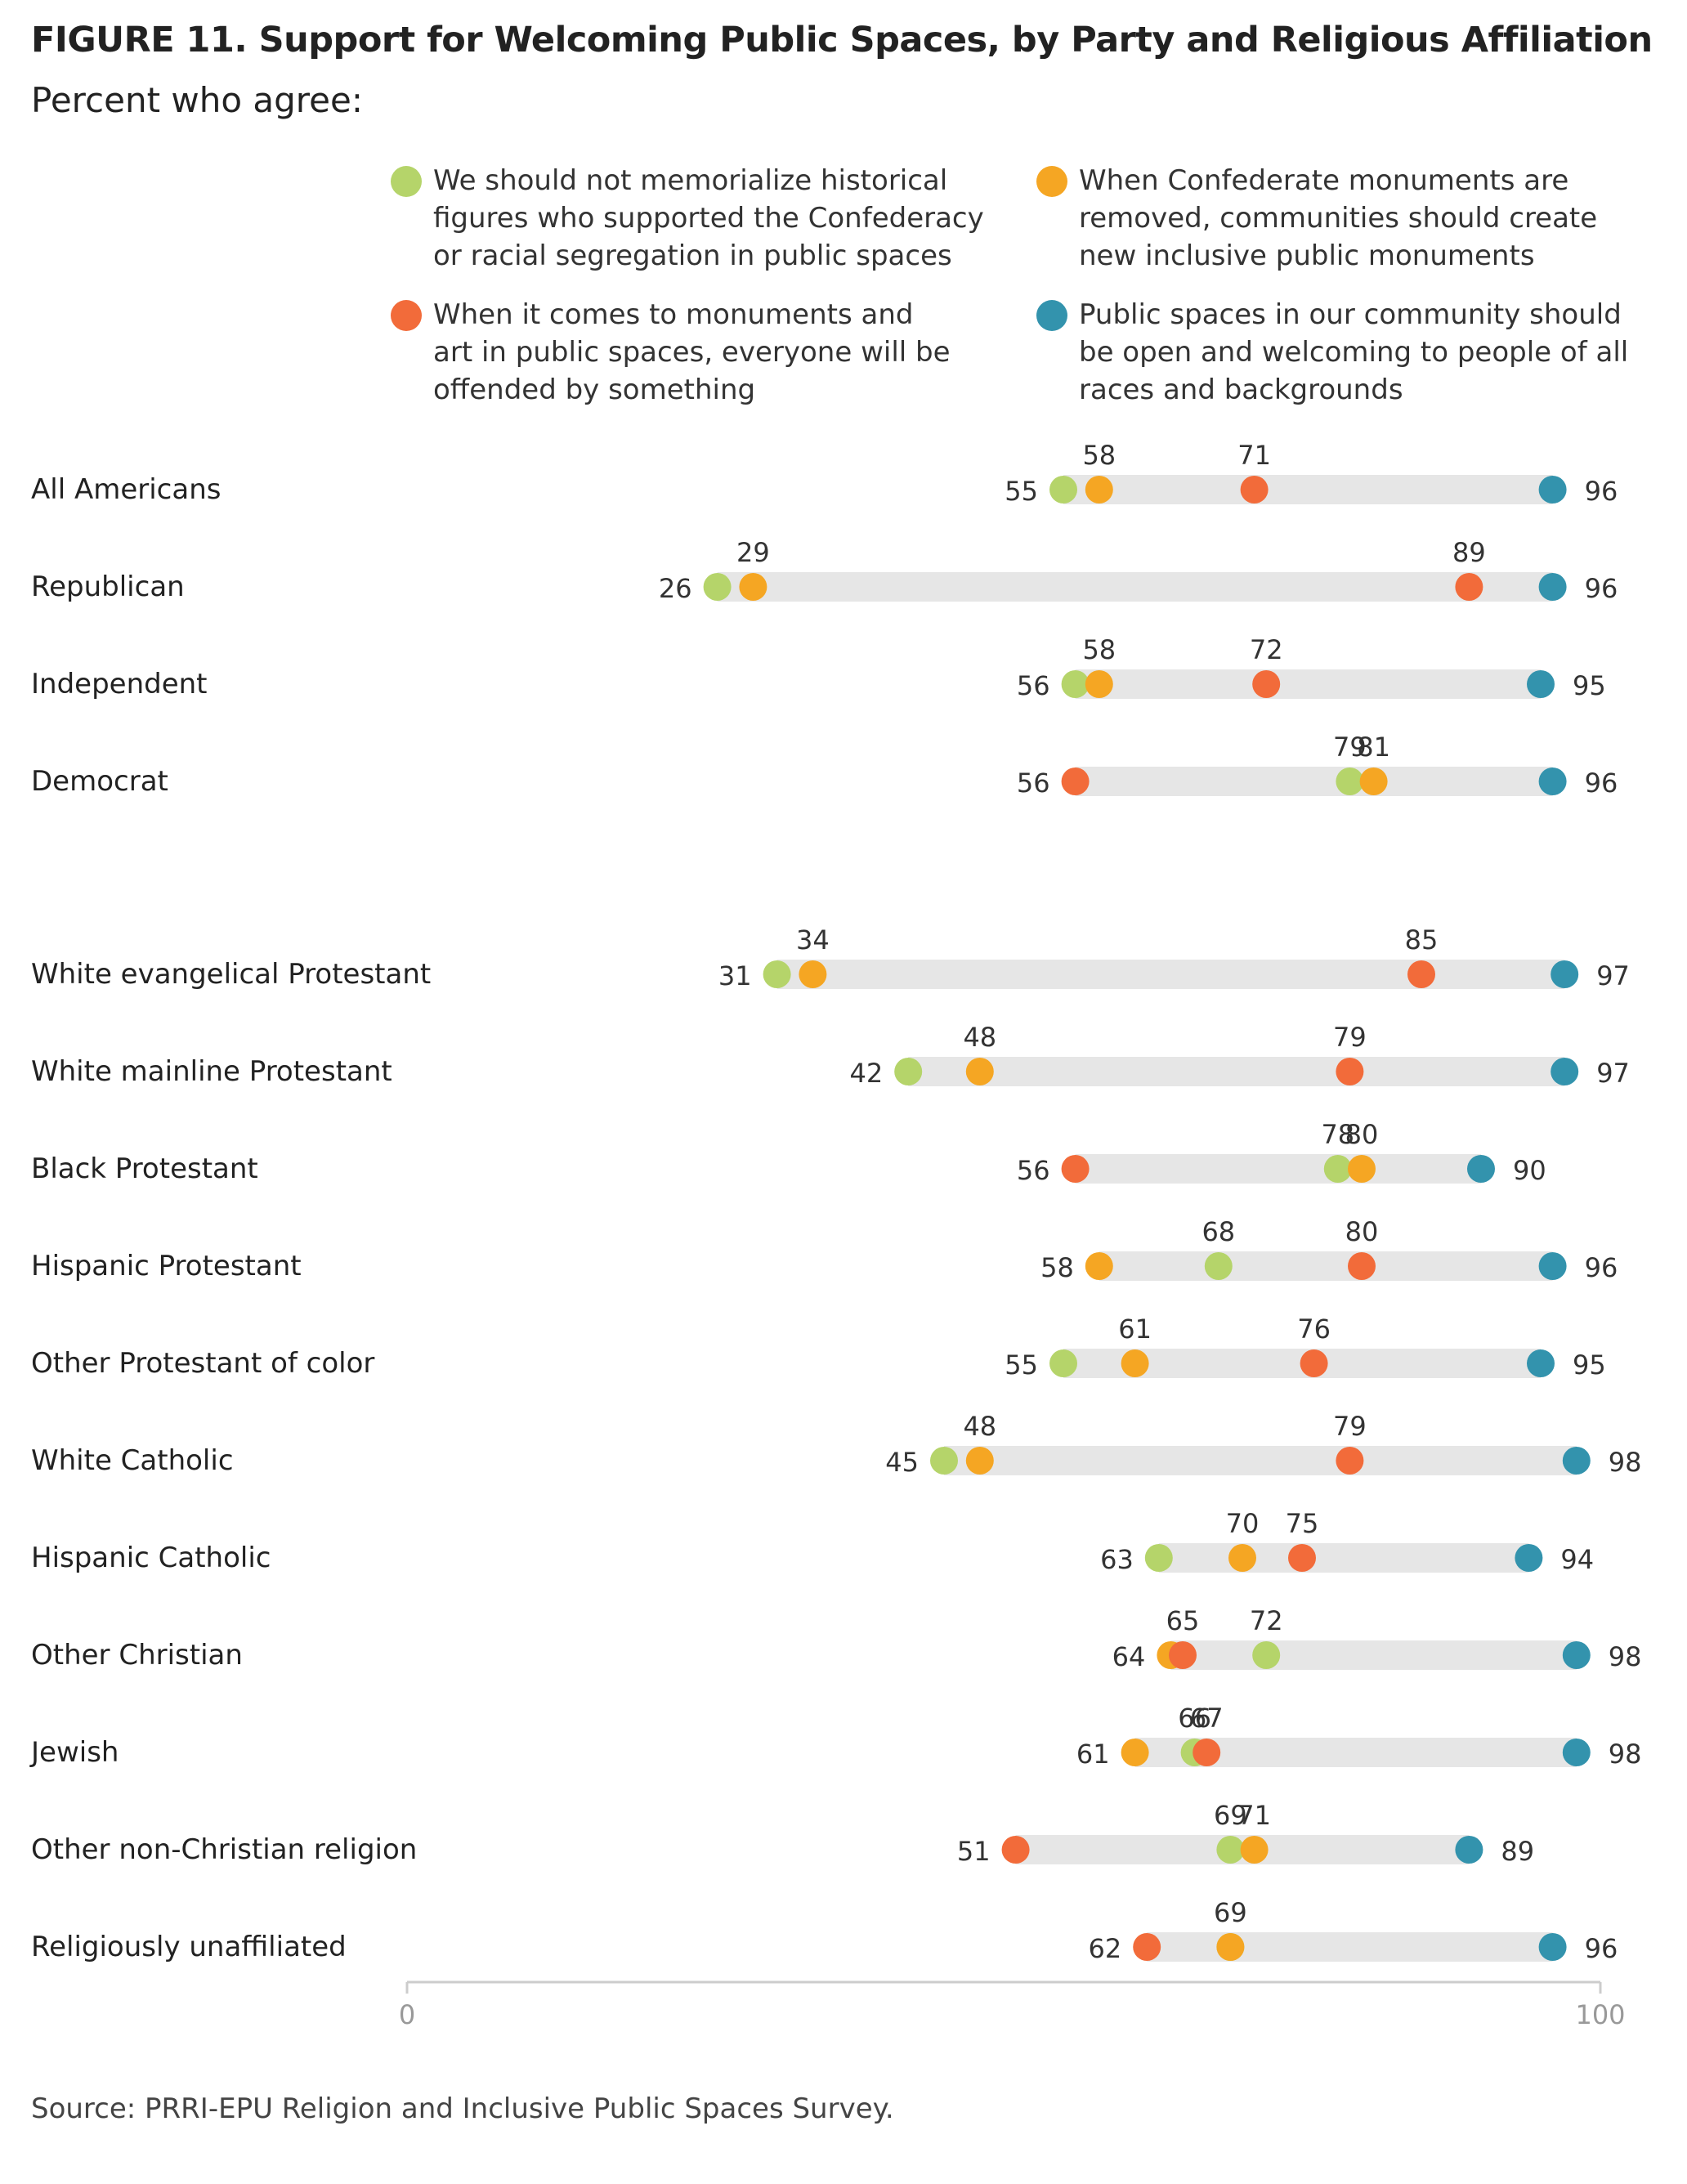  I want to click on value-label-memorialize-all-americans: 55, so click(1021, 492).